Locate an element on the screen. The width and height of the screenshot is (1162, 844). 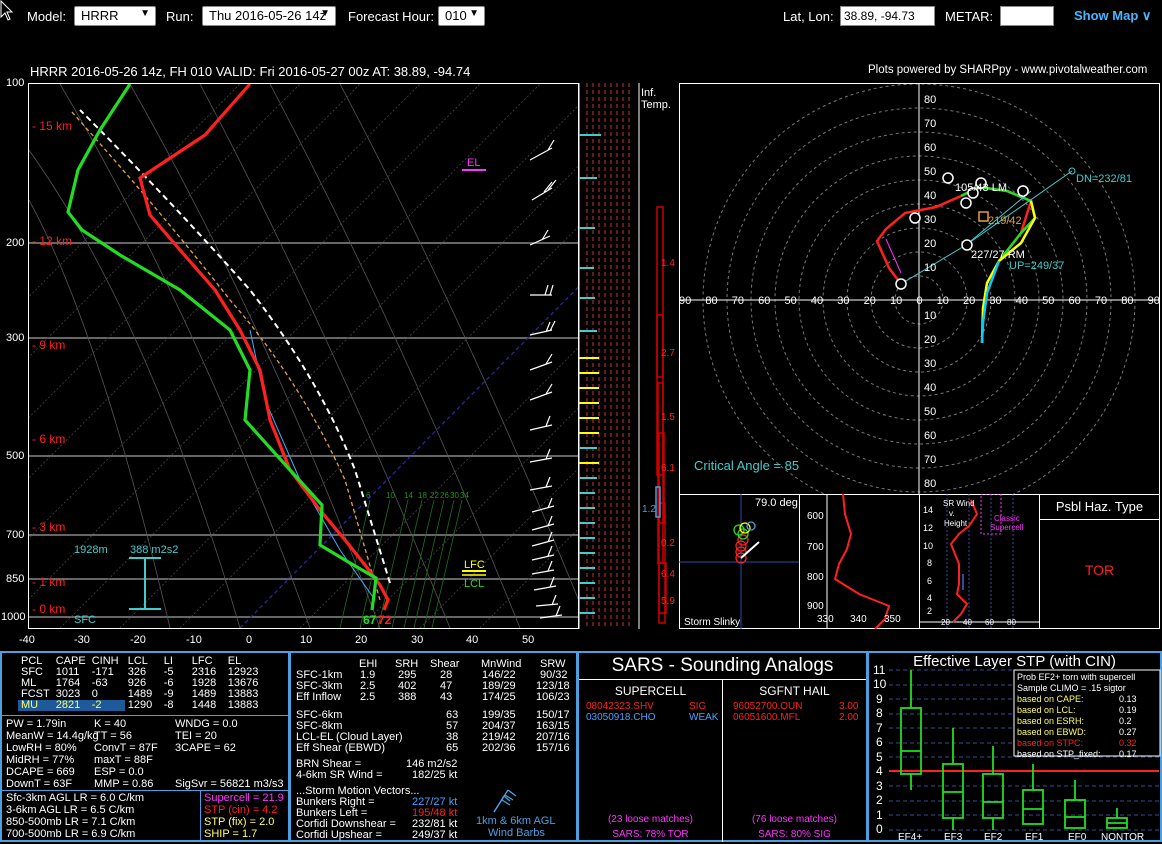
critical-angle: Critical Angle = 85 is located at coordinates (747, 465).